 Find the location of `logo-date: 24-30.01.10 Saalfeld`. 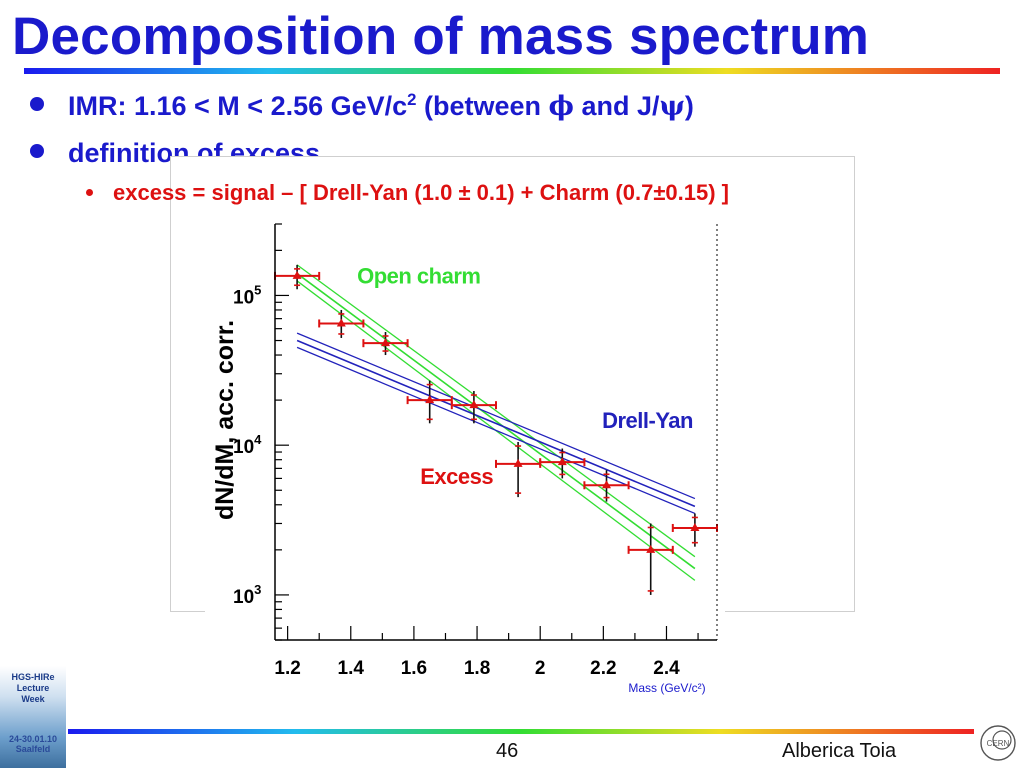

logo-date: 24-30.01.10 Saalfeld is located at coordinates (33, 744).